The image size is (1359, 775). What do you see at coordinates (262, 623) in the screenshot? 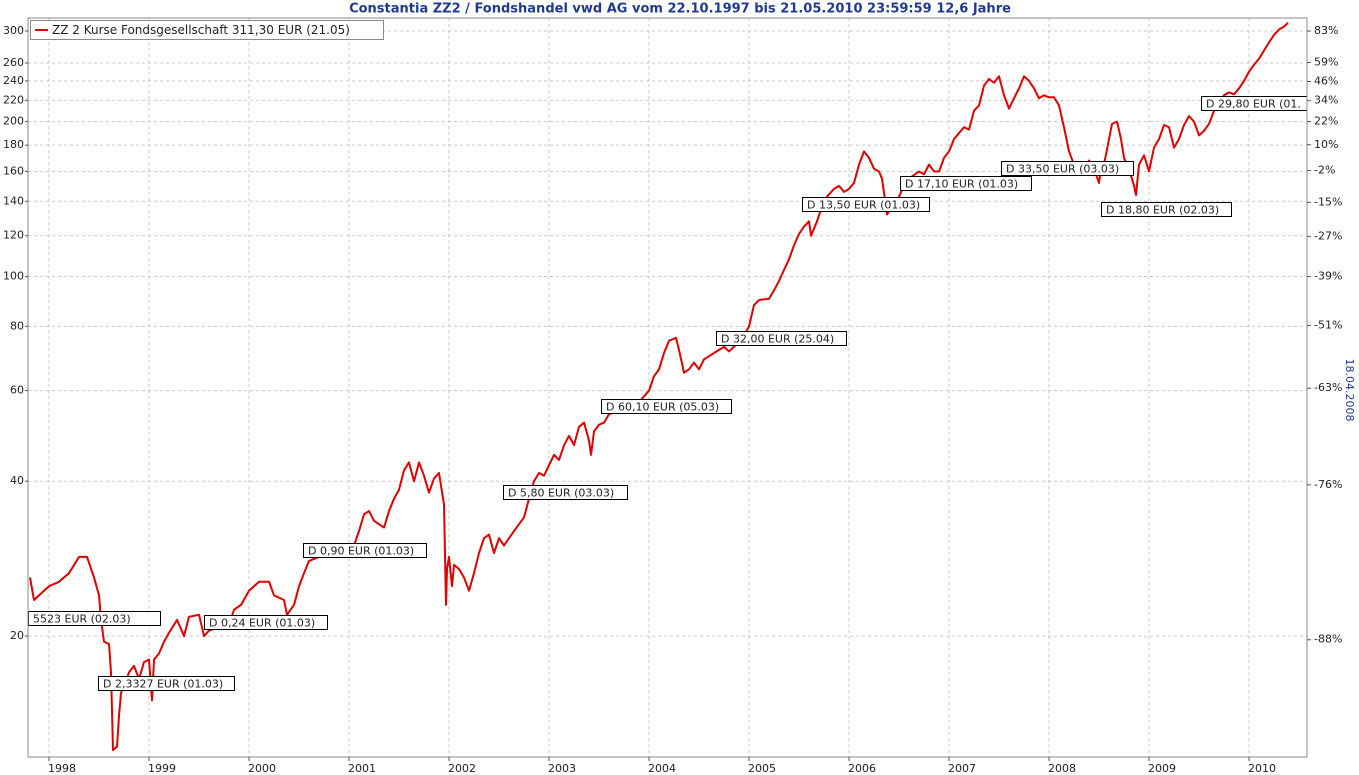
I see `annotation-label: D 0,24 EUR (01.03)` at bounding box center [262, 623].